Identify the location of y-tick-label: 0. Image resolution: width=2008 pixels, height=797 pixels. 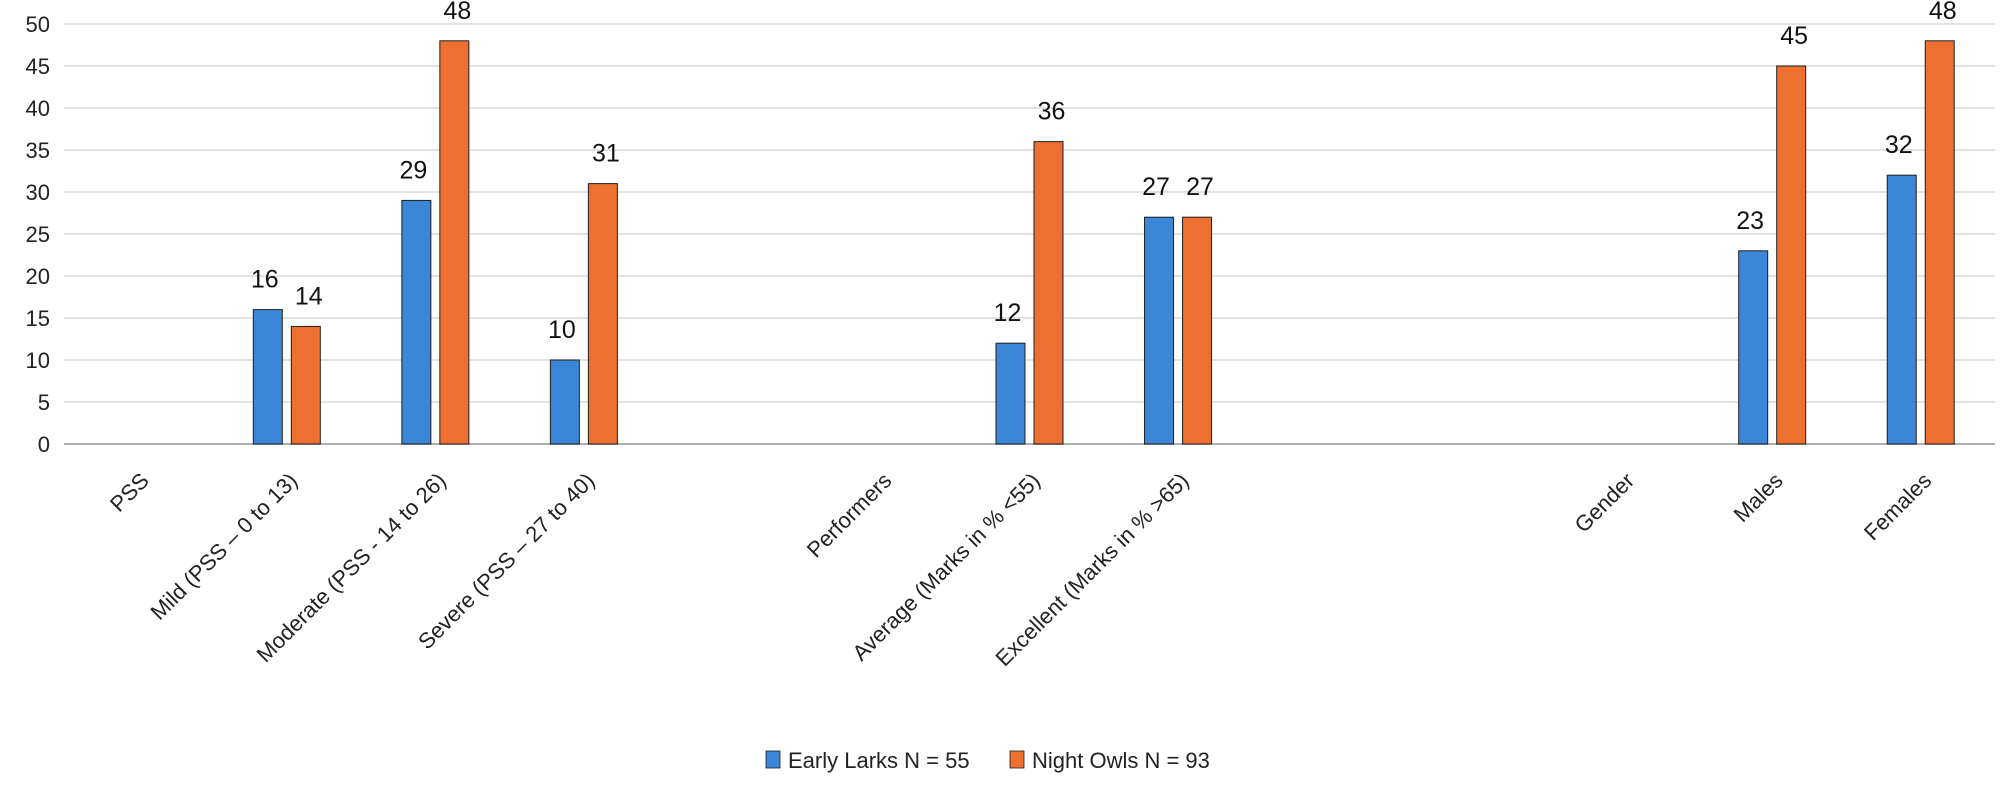
(44, 444).